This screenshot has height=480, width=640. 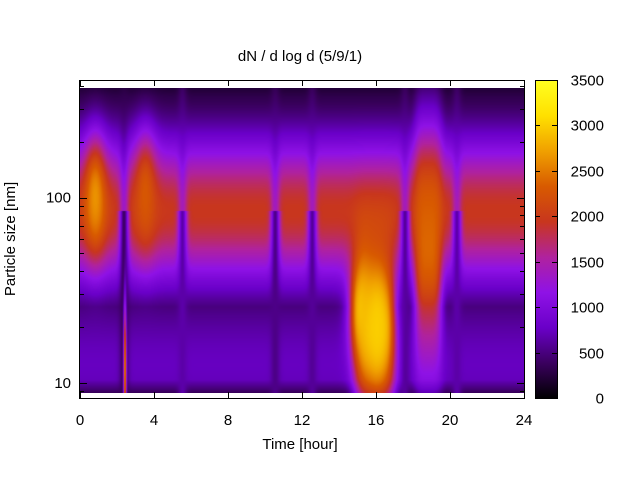 What do you see at coordinates (587, 172) in the screenshot?
I see `colorbar-tick-label: 2500` at bounding box center [587, 172].